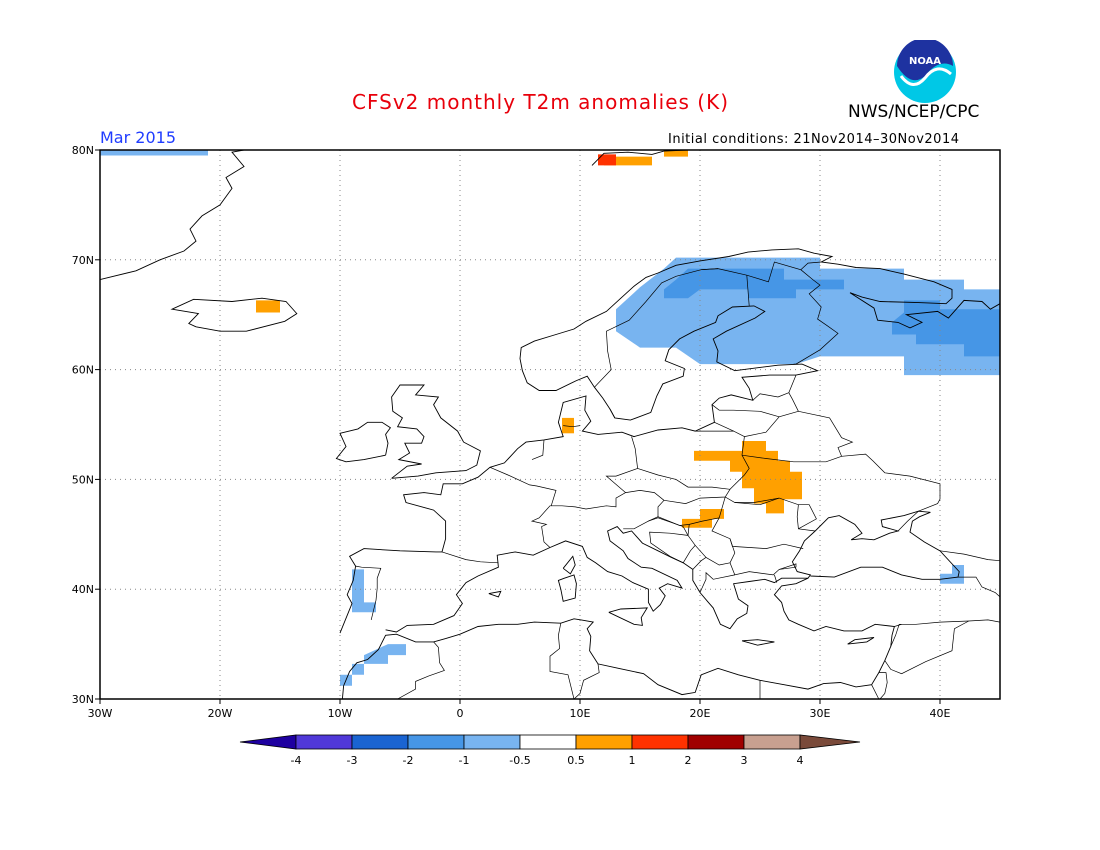  I want to click on colorbar-label: 1, so click(632, 760).